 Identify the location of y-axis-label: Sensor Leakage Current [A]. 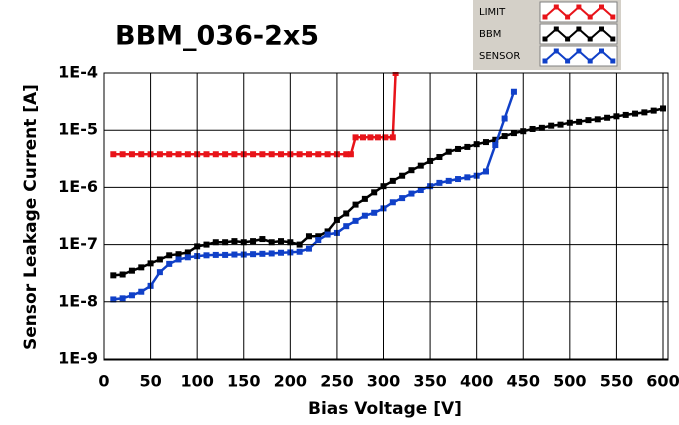
(31, 217).